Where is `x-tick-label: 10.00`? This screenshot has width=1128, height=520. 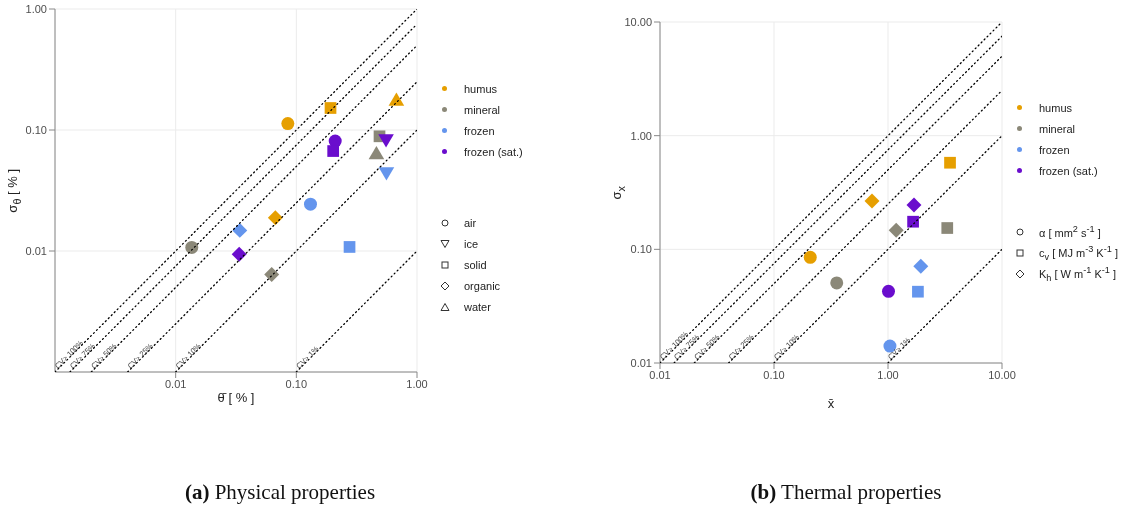
x-tick-label: 10.00 is located at coordinates (1002, 374).